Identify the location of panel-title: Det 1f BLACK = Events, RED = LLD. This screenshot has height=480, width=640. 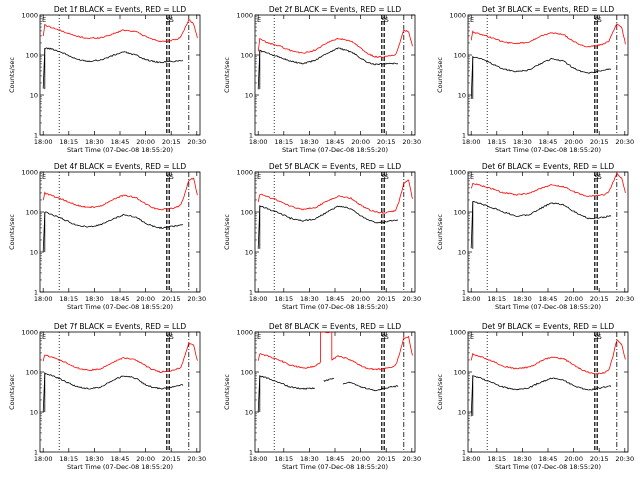
(120, 9).